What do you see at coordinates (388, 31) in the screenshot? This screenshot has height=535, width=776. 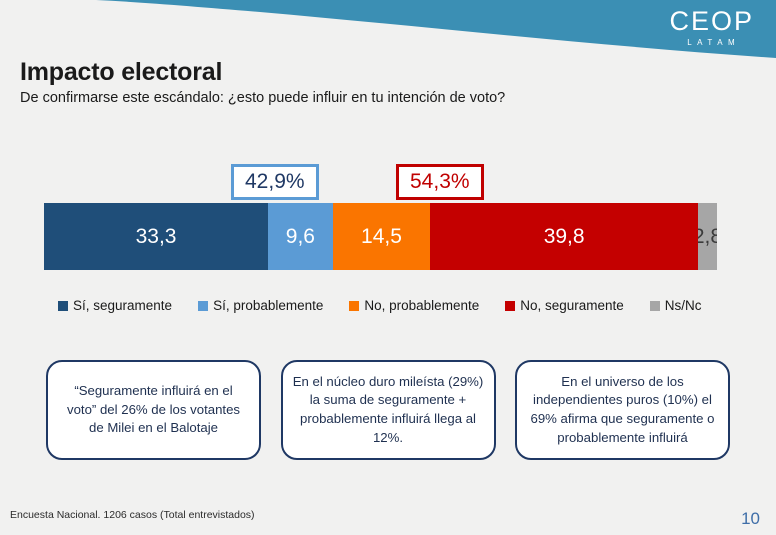 I see `header-banner` at bounding box center [388, 31].